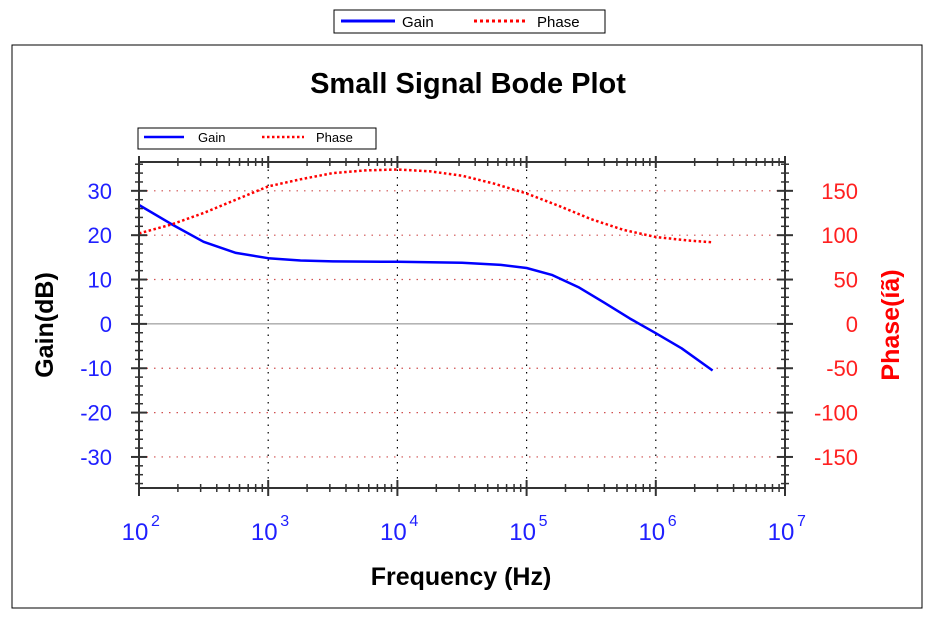 The width and height of the screenshot is (935, 618). I want to click on y2-tick-label: -50, so click(842, 368).